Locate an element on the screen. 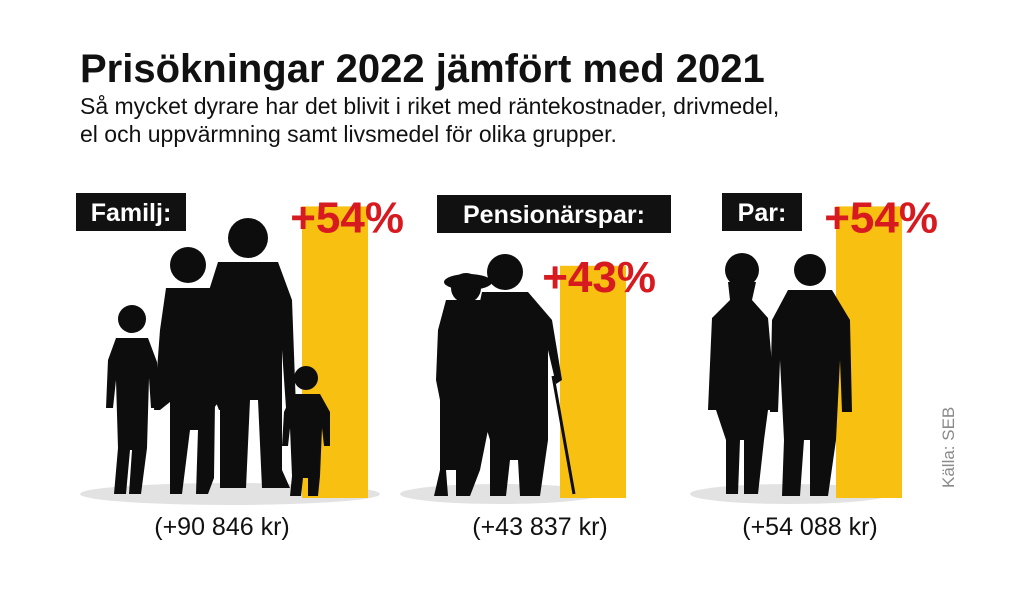 The image size is (1024, 600). category-label-1: Pensionärspar: is located at coordinates (554, 215).